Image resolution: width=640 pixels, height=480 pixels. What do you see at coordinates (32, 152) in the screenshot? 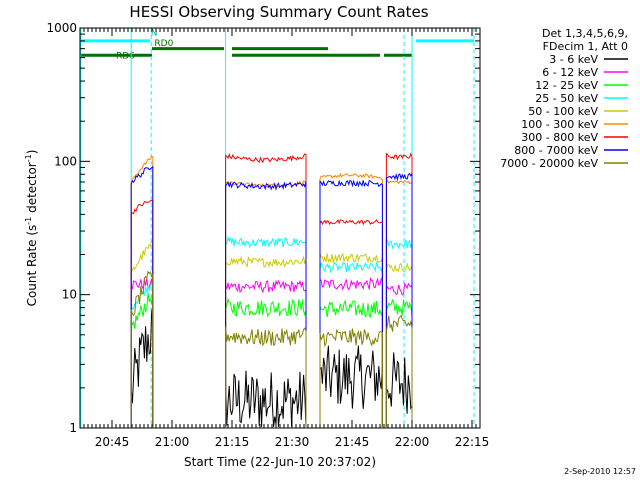
I see `y-axis-label-end: )` at bounding box center [32, 152].